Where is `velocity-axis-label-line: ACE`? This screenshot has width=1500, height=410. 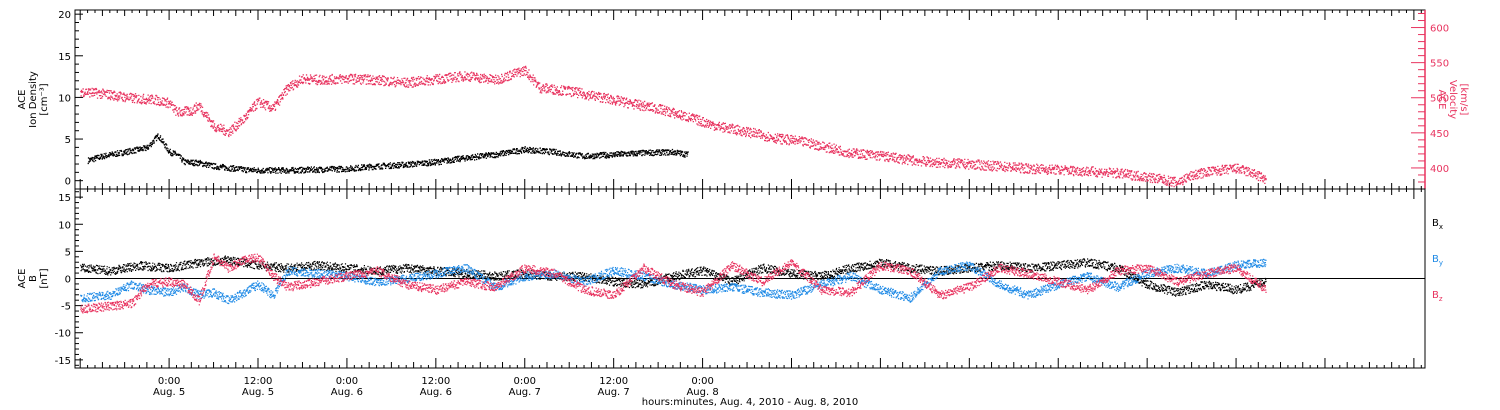
velocity-axis-label-line: ACE is located at coordinates (1441, 100).